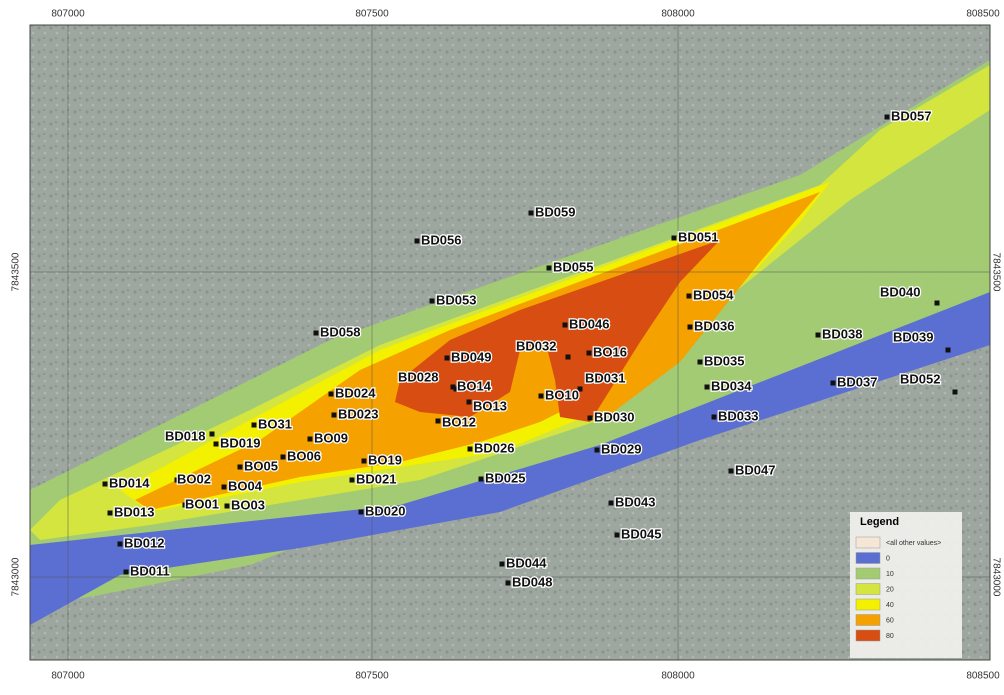 This screenshot has height=695, width=1004. I want to click on borehole-label: BO31, so click(275, 423).